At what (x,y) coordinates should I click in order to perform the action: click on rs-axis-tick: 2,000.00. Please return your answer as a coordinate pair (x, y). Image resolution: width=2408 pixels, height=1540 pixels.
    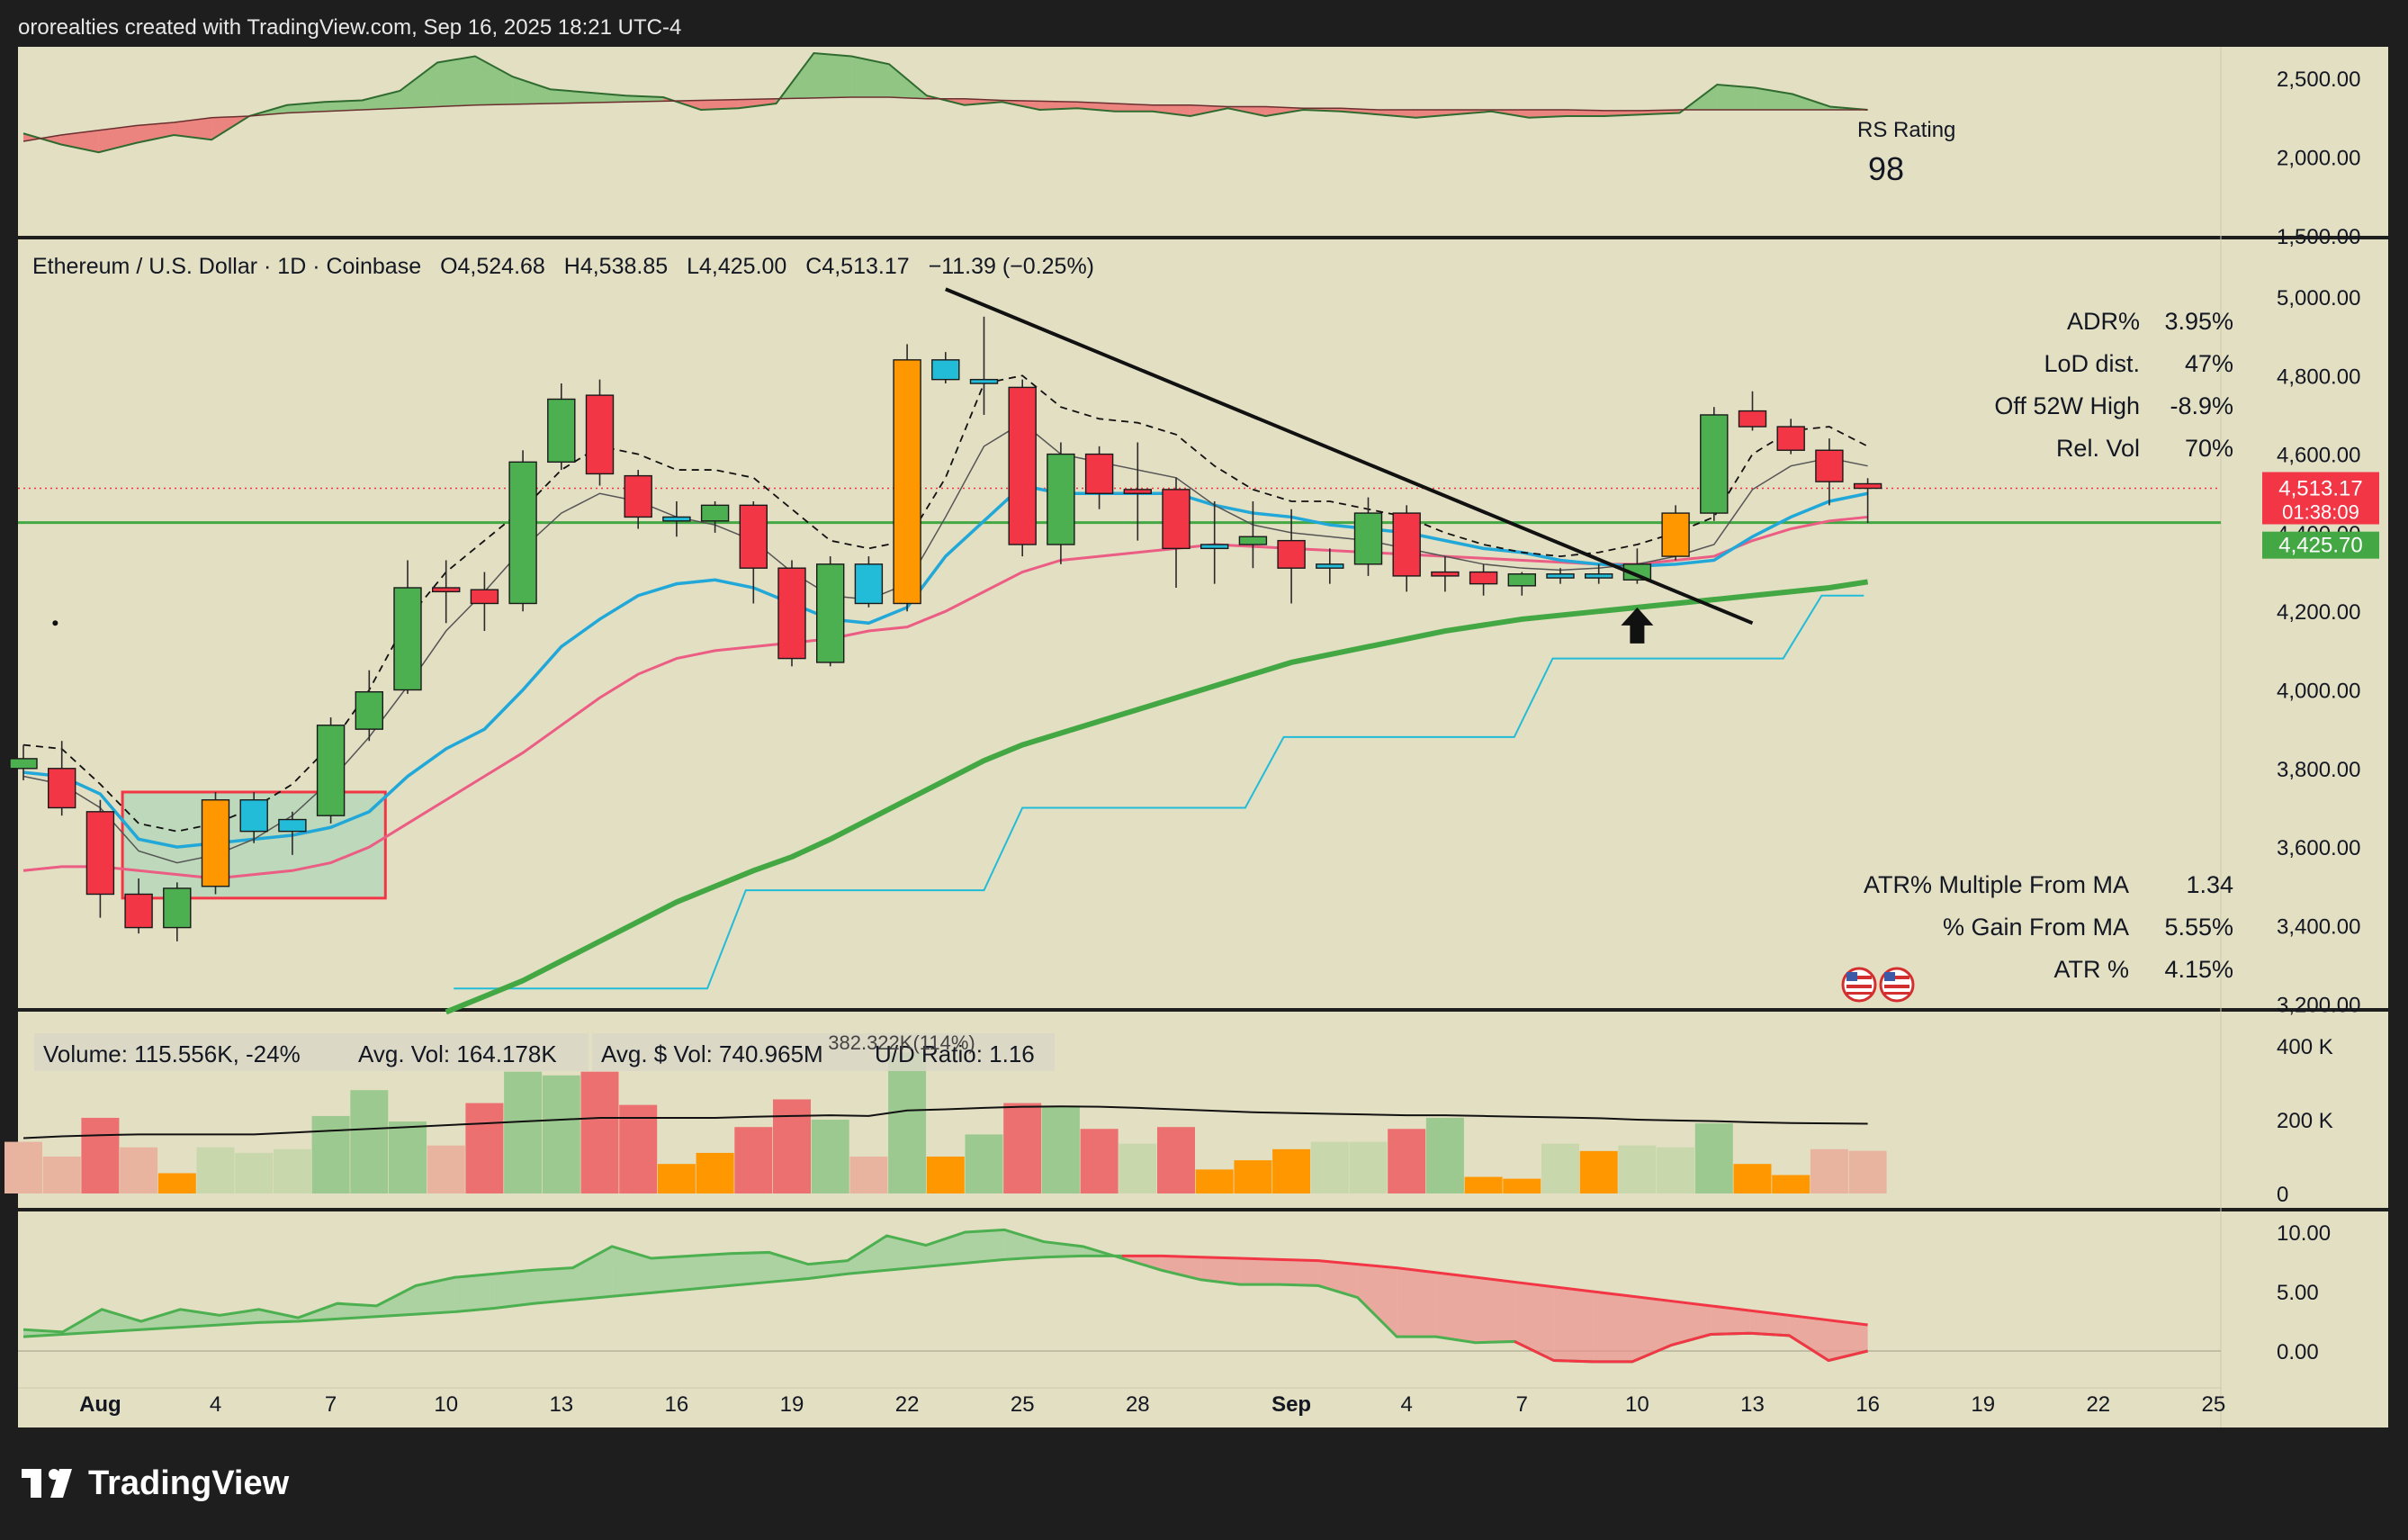
    Looking at the image, I should click on (2318, 159).